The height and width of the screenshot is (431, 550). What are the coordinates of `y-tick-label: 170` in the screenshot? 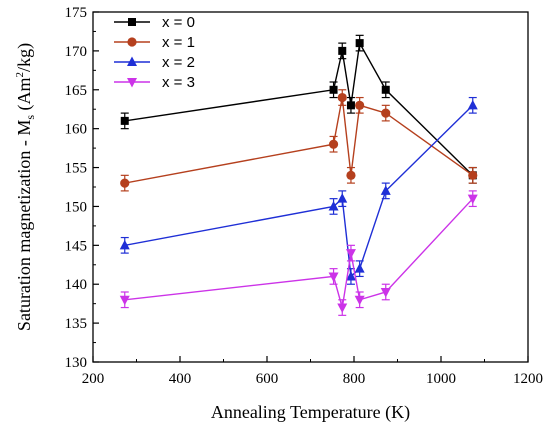 It's located at (76, 52).